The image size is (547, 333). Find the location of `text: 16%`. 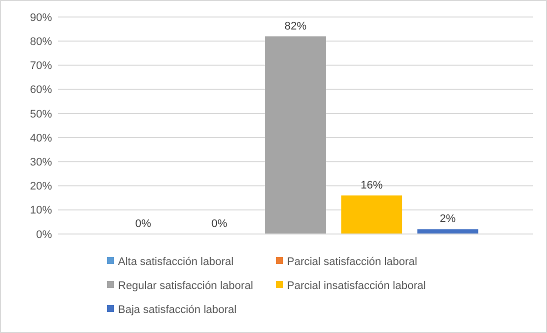

text: 16% is located at coordinates (371, 185).